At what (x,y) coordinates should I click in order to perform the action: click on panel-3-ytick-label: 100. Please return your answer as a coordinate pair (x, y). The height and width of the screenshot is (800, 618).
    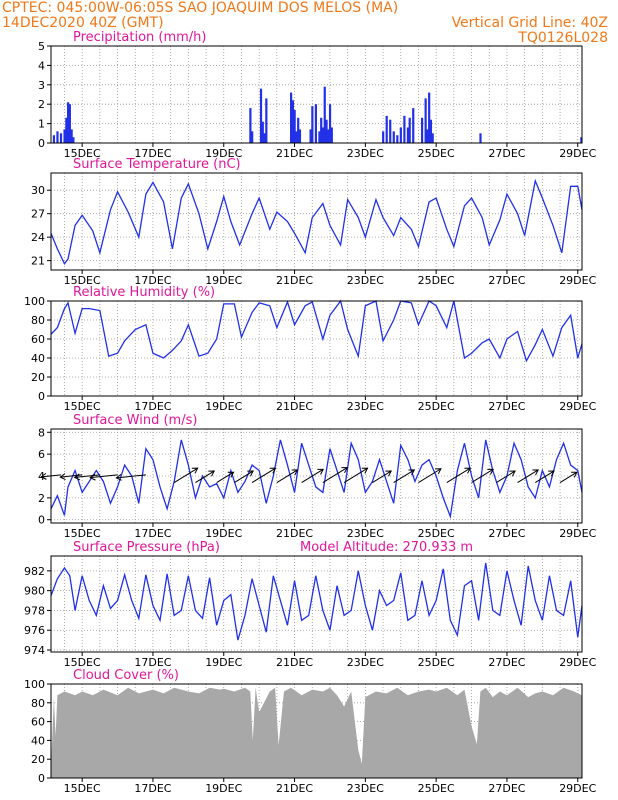
    Looking at the image, I should click on (34, 301).